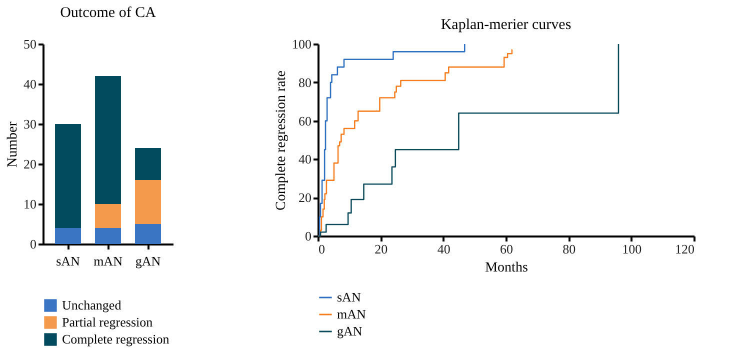 The height and width of the screenshot is (358, 748). What do you see at coordinates (684, 249) in the screenshot?
I see `x-tick-label: 120` at bounding box center [684, 249].